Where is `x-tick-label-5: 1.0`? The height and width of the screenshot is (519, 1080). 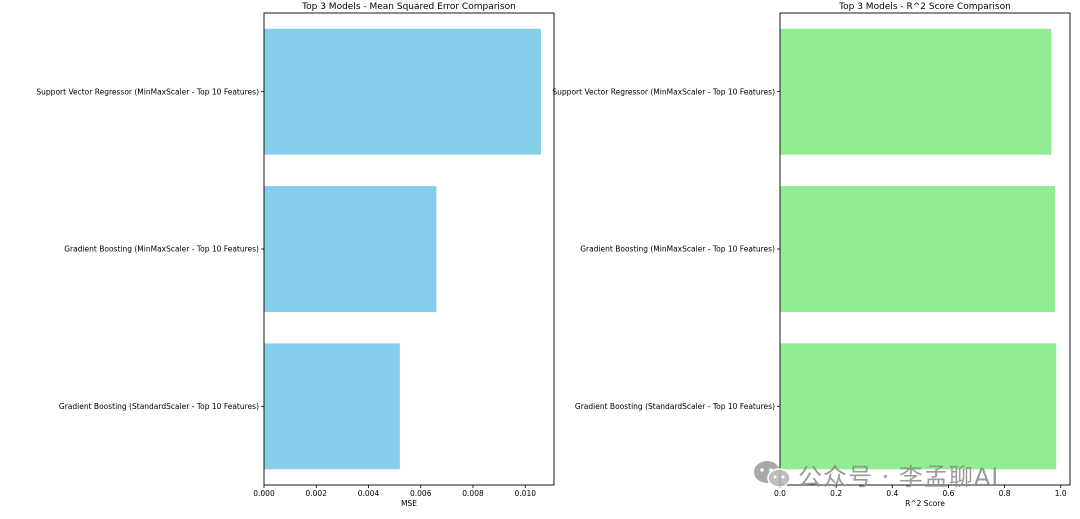
x-tick-label-5: 1.0 is located at coordinates (1061, 493).